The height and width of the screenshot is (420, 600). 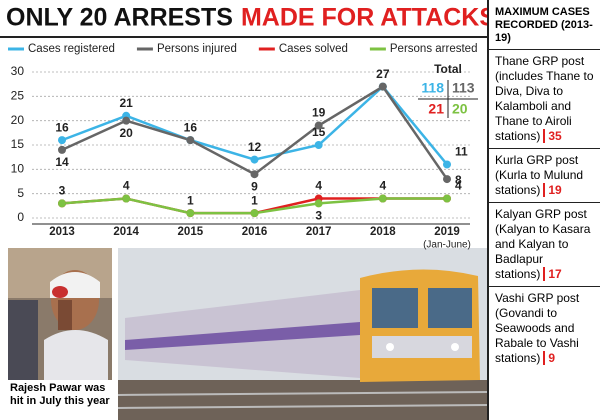 What do you see at coordinates (434, 49) in the screenshot?
I see `legend-label: Persons arrested` at bounding box center [434, 49].